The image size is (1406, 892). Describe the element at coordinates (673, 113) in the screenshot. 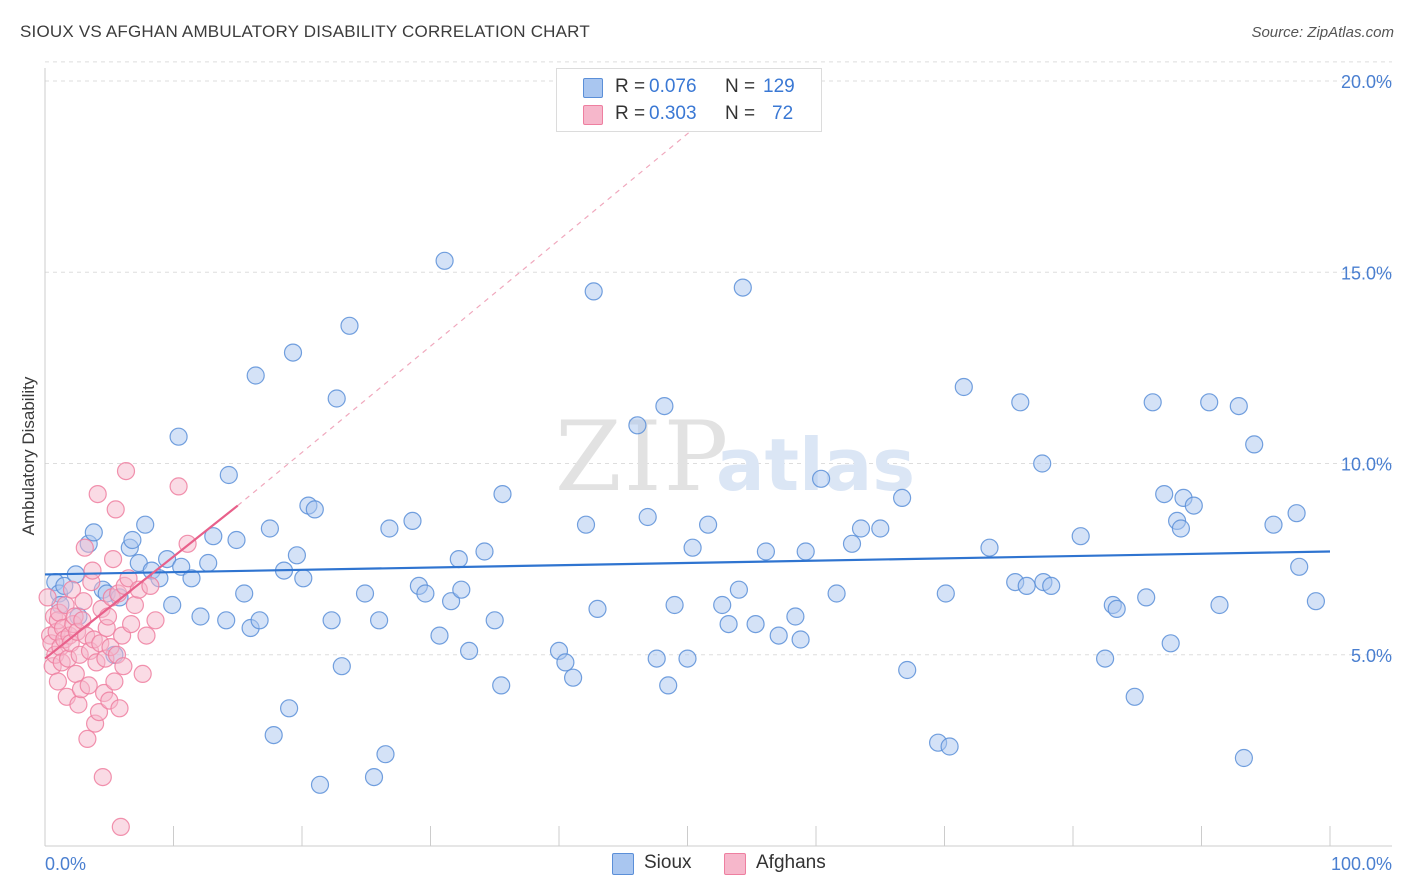

I see `legend-r-value: 0.303` at that location.